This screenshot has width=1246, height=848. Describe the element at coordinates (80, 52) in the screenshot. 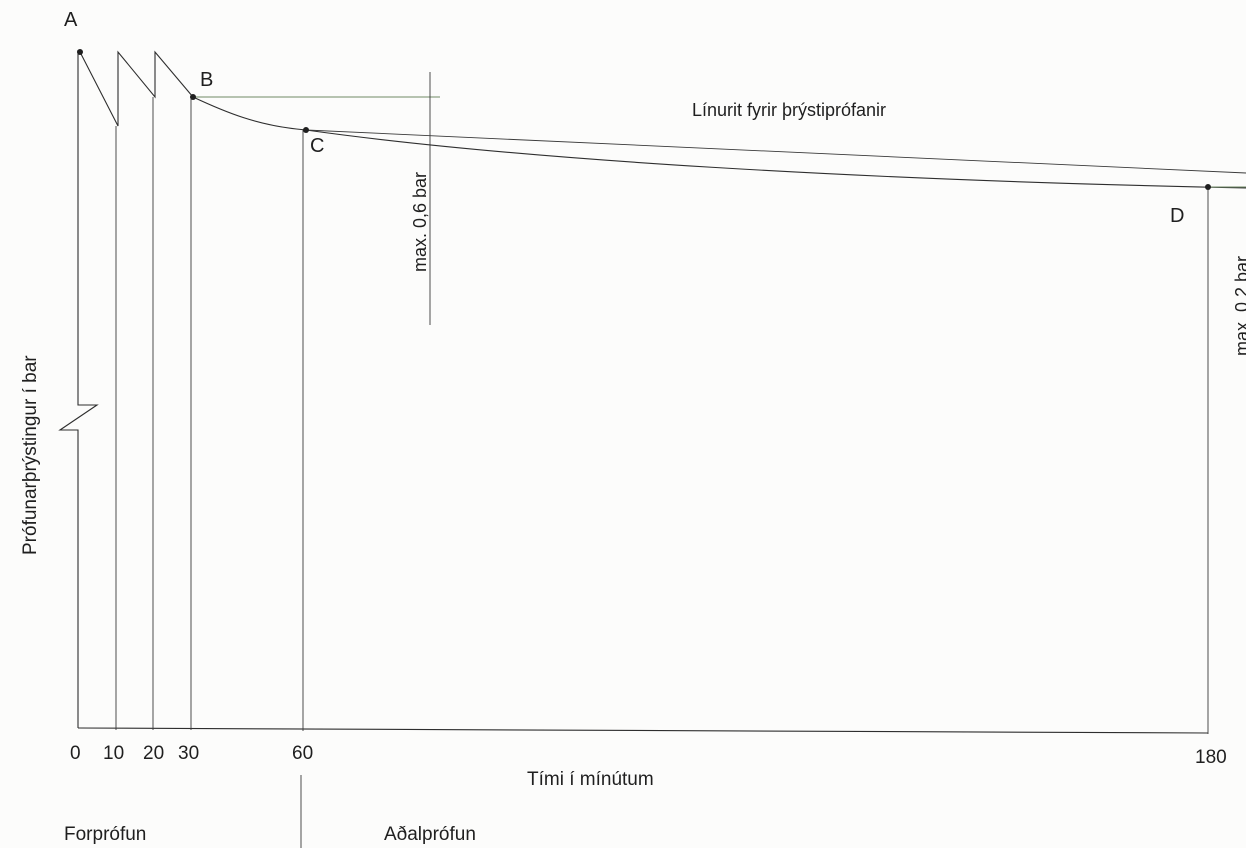

I see `point-a-dot` at that location.